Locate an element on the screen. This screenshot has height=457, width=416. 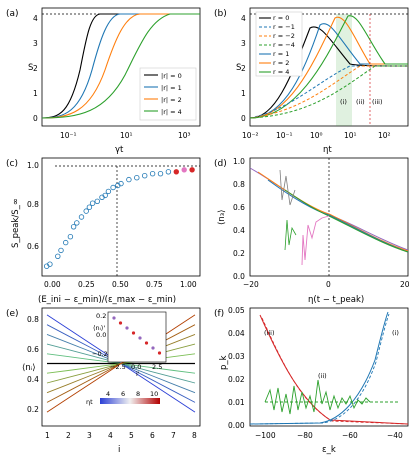
a-legend-3: |r| = 4 is located at coordinates (171, 112).